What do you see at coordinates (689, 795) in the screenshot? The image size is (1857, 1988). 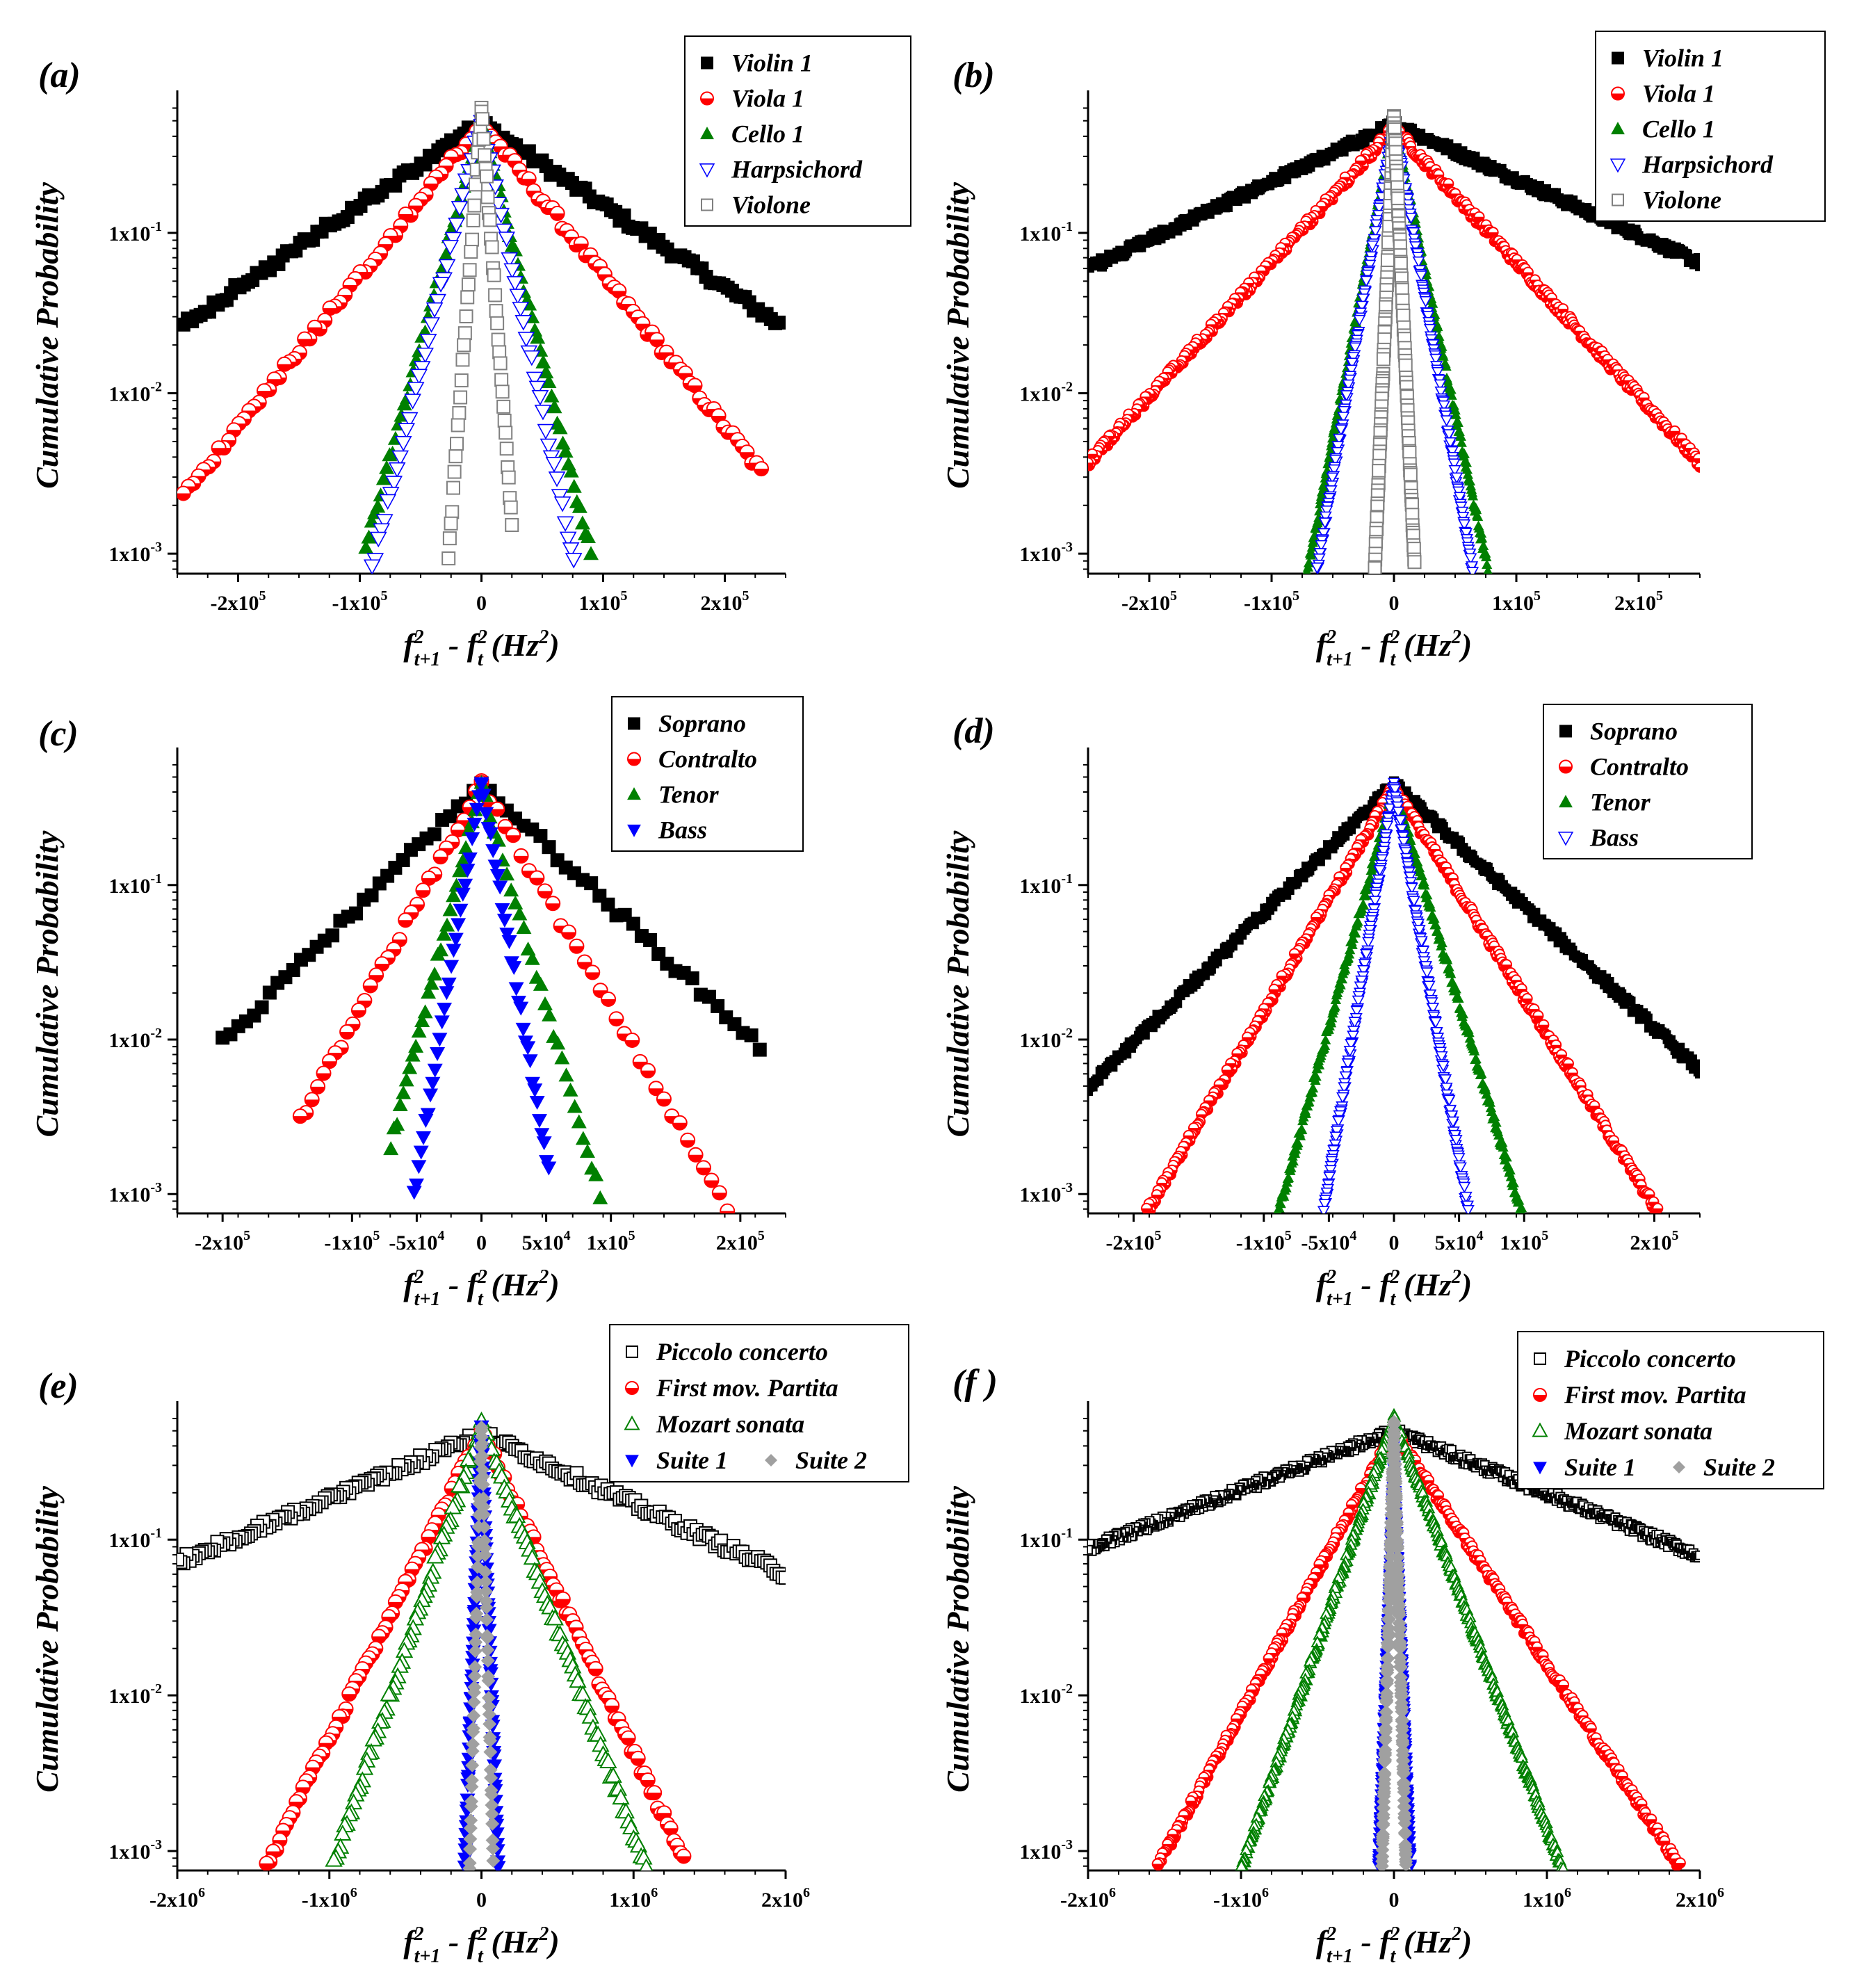 I see `legend-entry: Tenor` at bounding box center [689, 795].